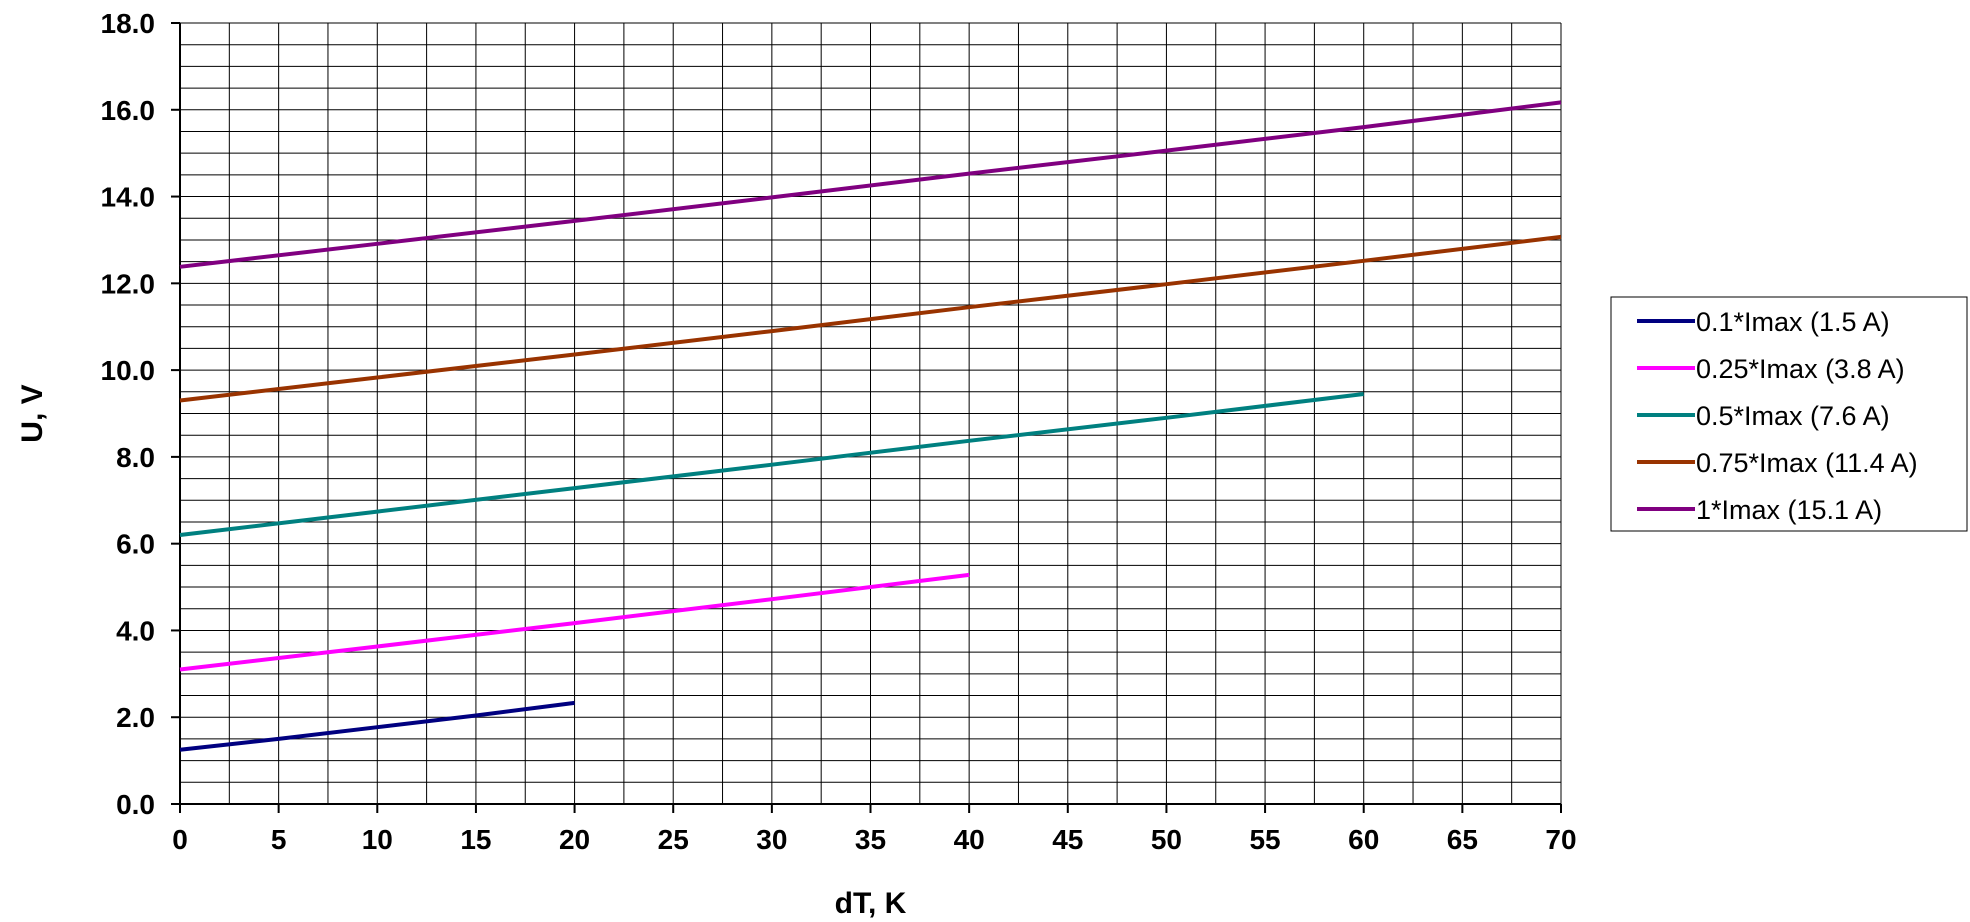 Image resolution: width=1970 pixels, height=922 pixels. What do you see at coordinates (1807, 463) in the screenshot?
I see `legend-label: 0.75*Imax (11.4 A)` at bounding box center [1807, 463].